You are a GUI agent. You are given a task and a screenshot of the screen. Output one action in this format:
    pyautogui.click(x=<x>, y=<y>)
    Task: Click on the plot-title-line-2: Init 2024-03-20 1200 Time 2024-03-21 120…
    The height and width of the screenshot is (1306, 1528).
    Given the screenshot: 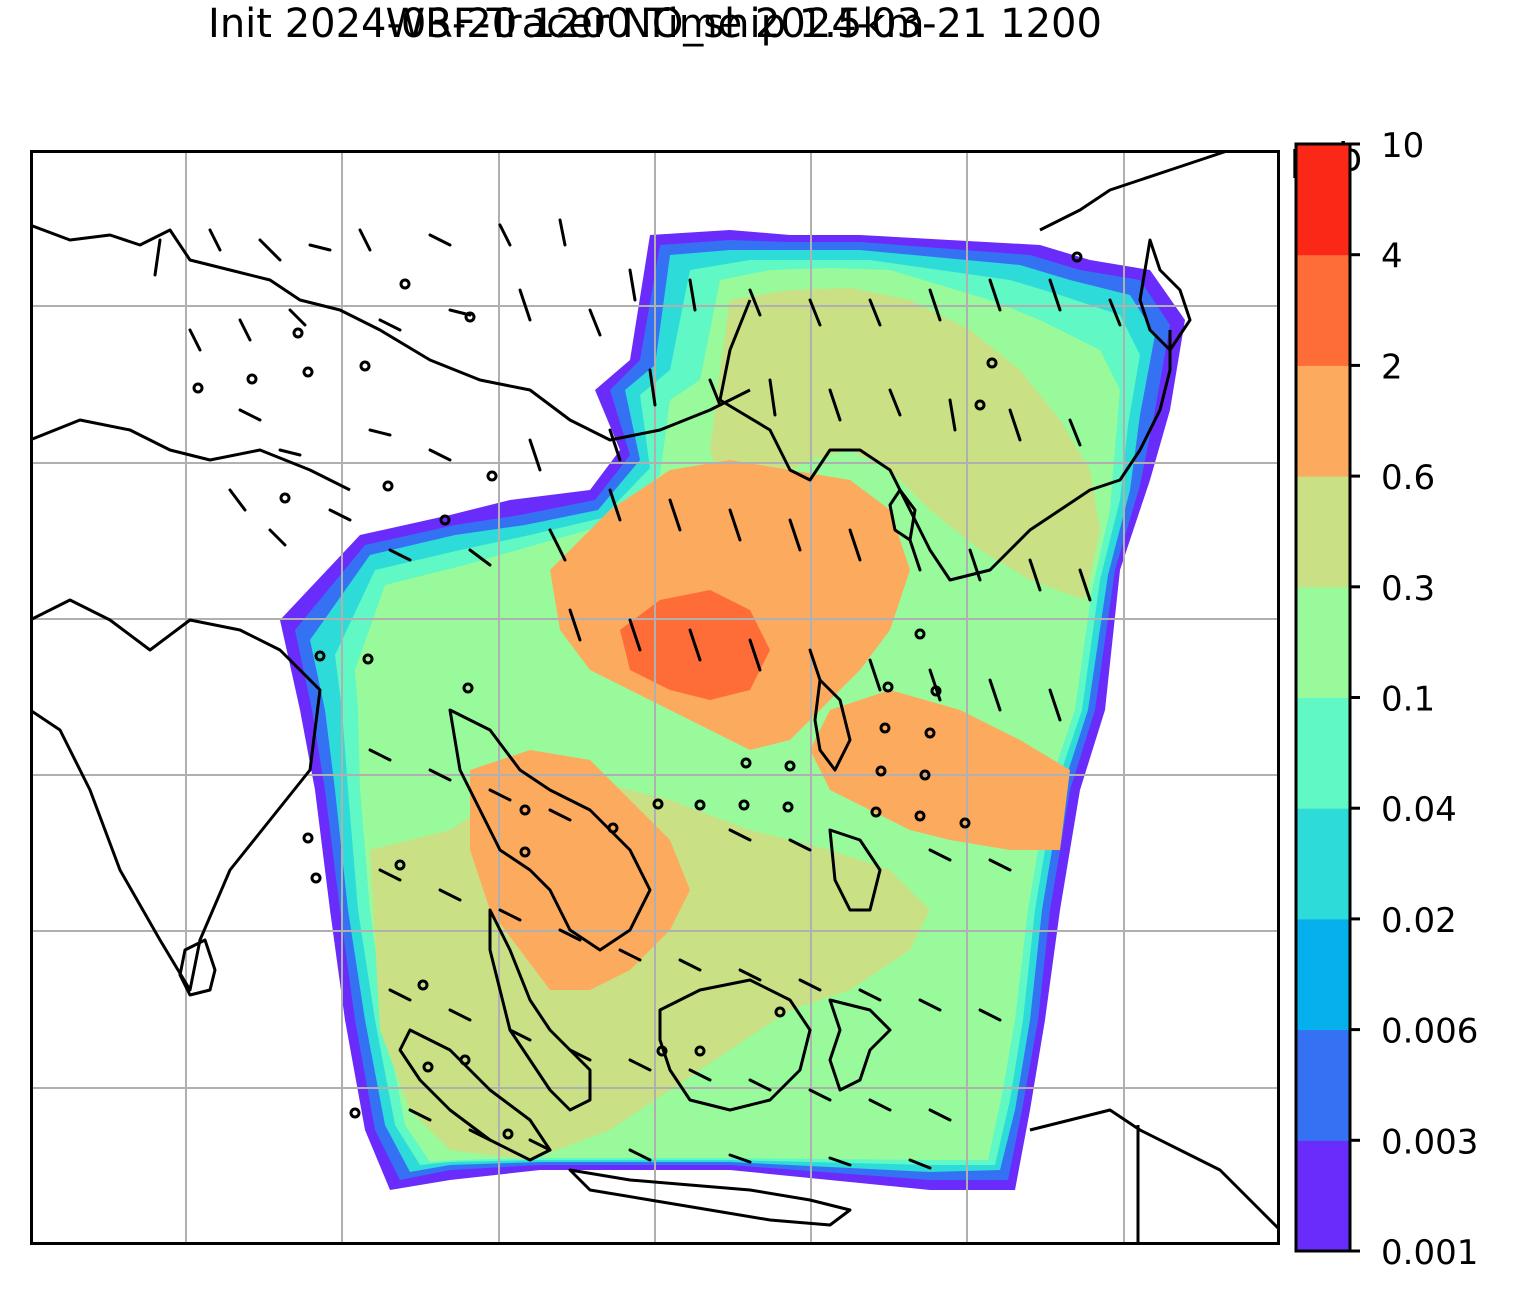 What is the action you would take?
    pyautogui.click(x=655, y=24)
    